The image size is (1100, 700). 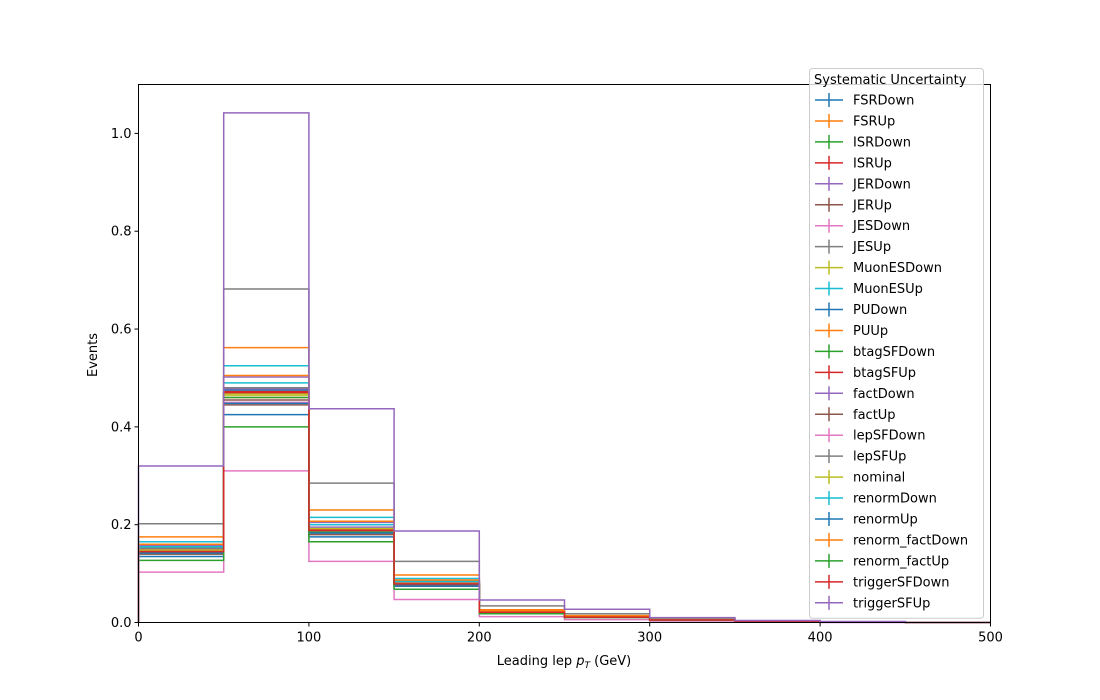 I want to click on y-tick-label: 0.0, so click(x=121, y=623).